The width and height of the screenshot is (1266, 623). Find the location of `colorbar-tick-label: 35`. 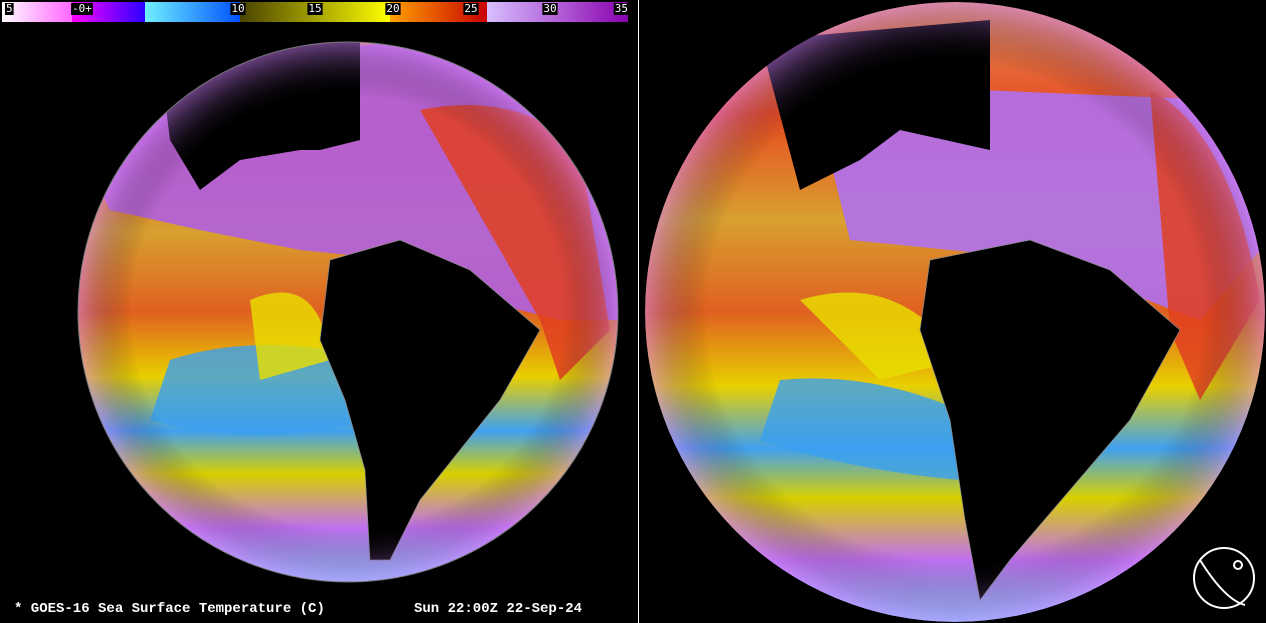

colorbar-tick-label: 35 is located at coordinates (621, 8).